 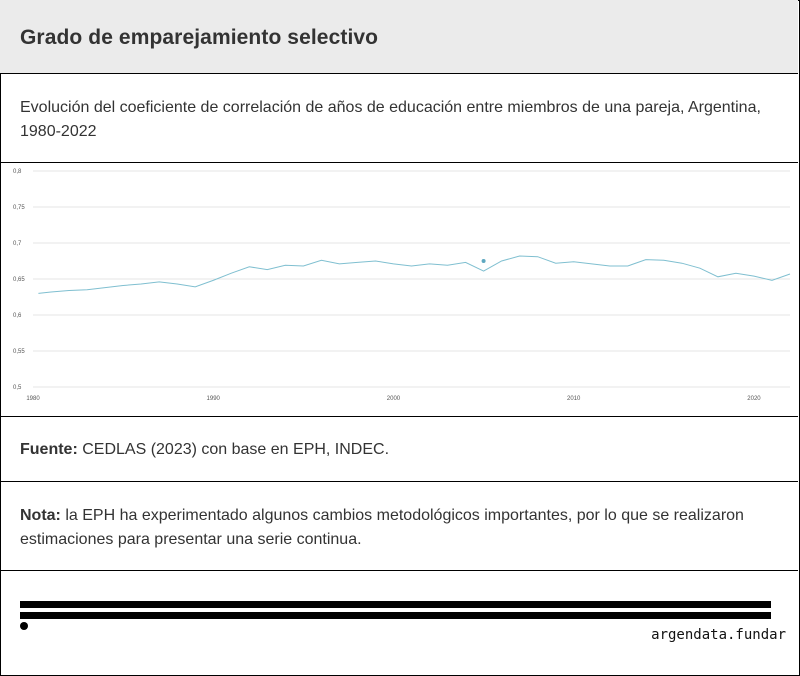 What do you see at coordinates (395, 604) in the screenshot?
I see `footer-bar-top` at bounding box center [395, 604].